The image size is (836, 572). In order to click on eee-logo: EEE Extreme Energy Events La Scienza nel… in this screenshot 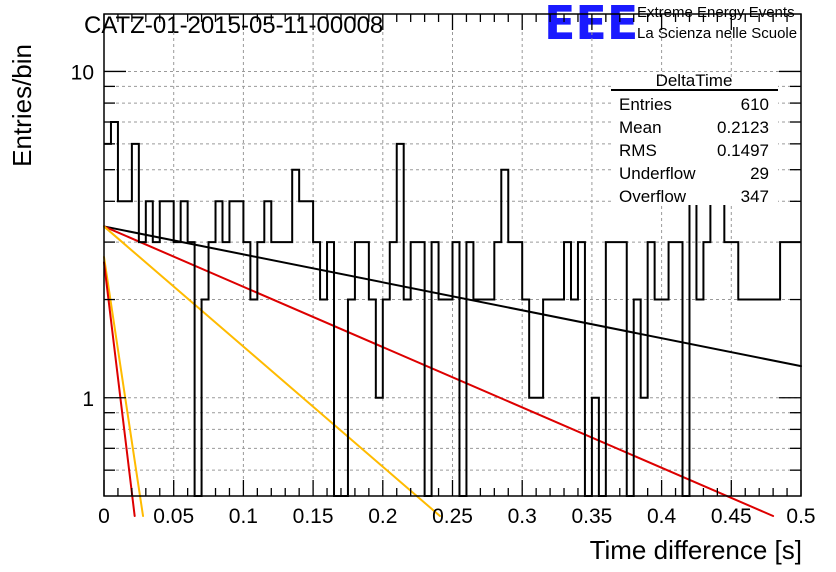, I will do `click(670, 25)`.